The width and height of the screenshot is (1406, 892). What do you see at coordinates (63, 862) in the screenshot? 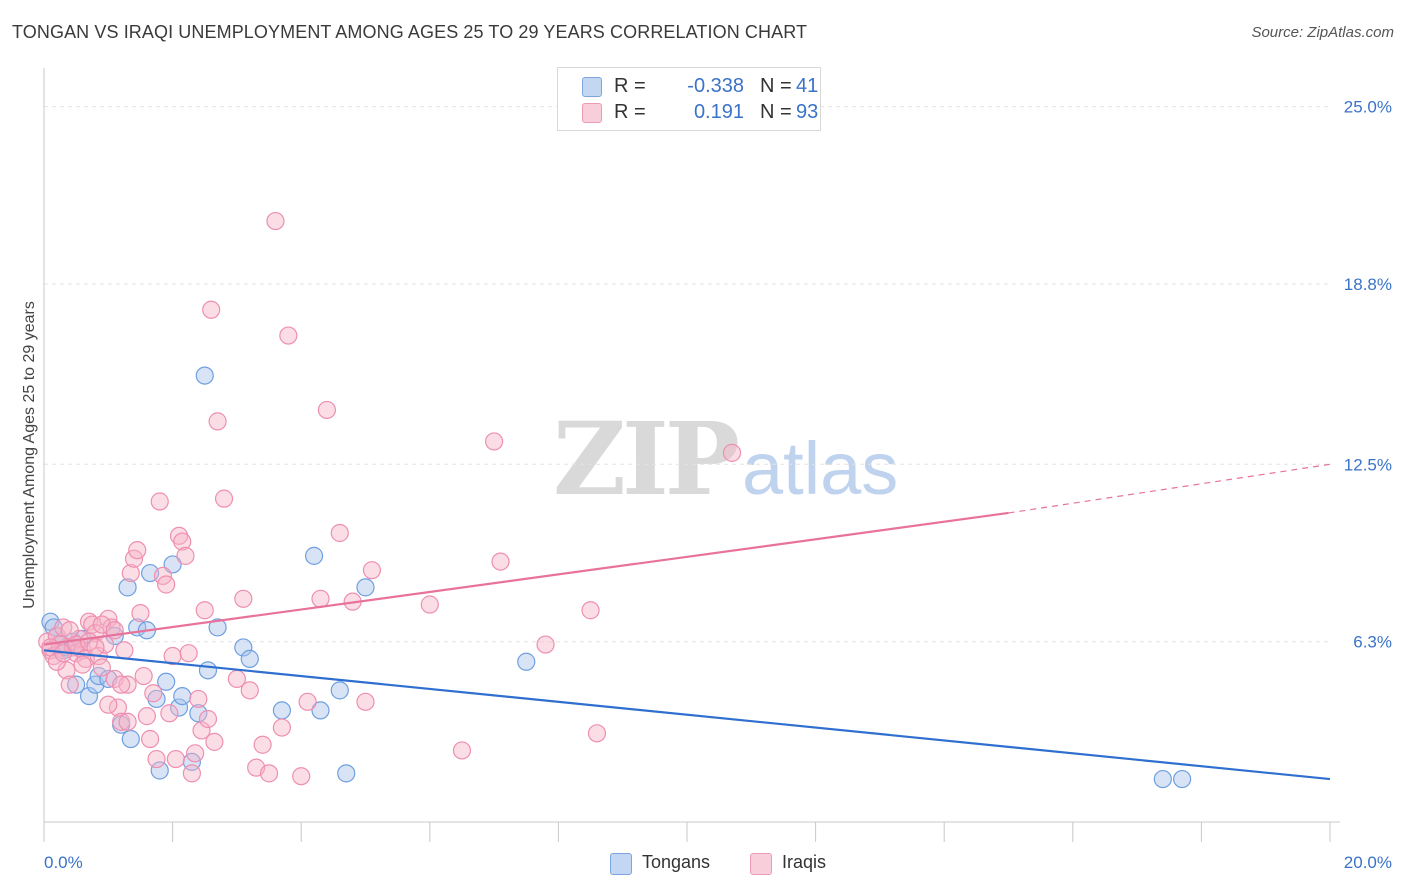
I see `x-tick-label-min: 0.0%` at bounding box center [63, 862].